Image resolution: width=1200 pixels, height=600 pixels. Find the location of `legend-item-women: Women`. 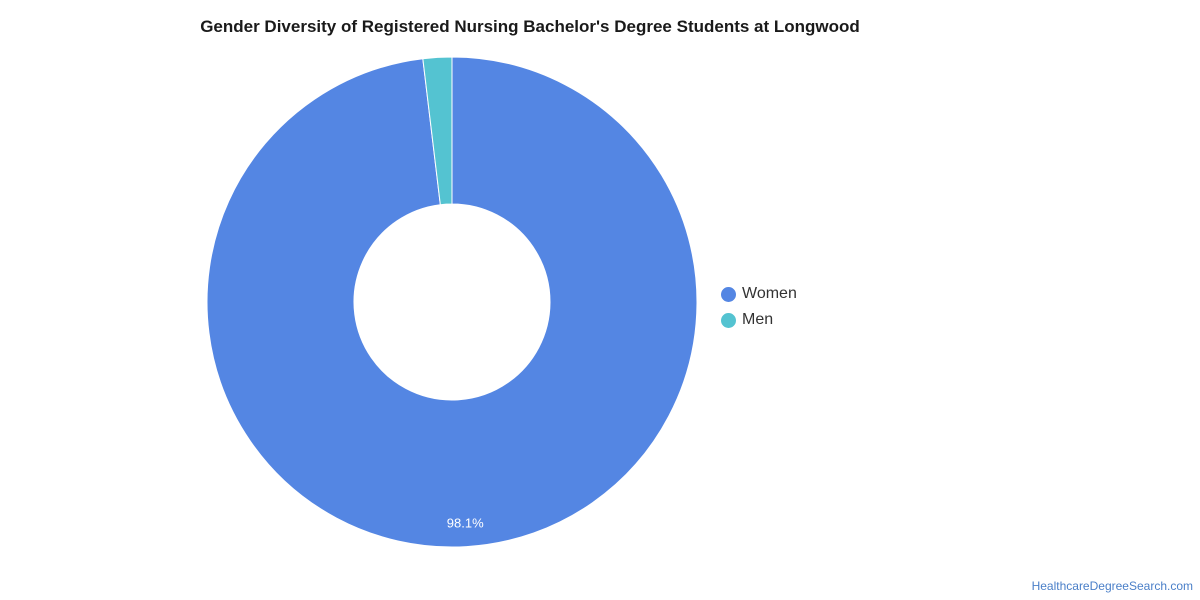

legend-item-women: Women is located at coordinates (759, 294).